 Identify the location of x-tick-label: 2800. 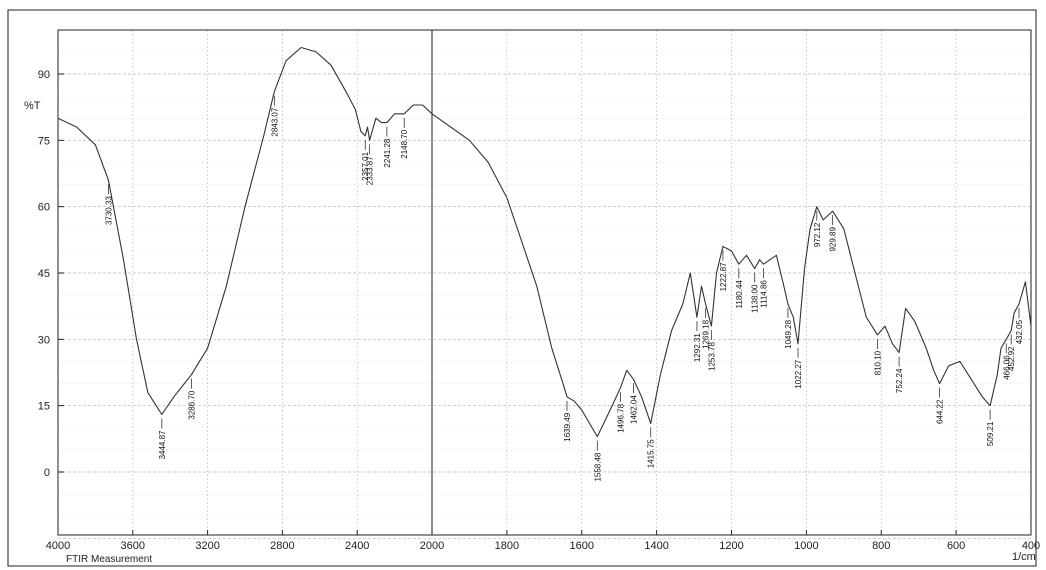
(282, 546).